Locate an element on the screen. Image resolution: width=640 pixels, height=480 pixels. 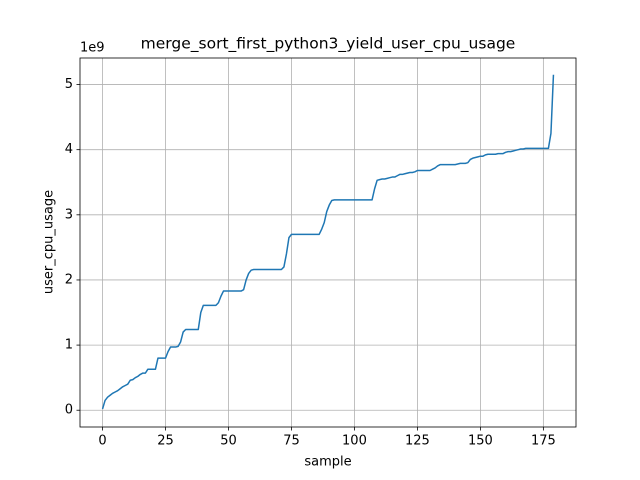
x-tick-label: 25 is located at coordinates (165, 441).